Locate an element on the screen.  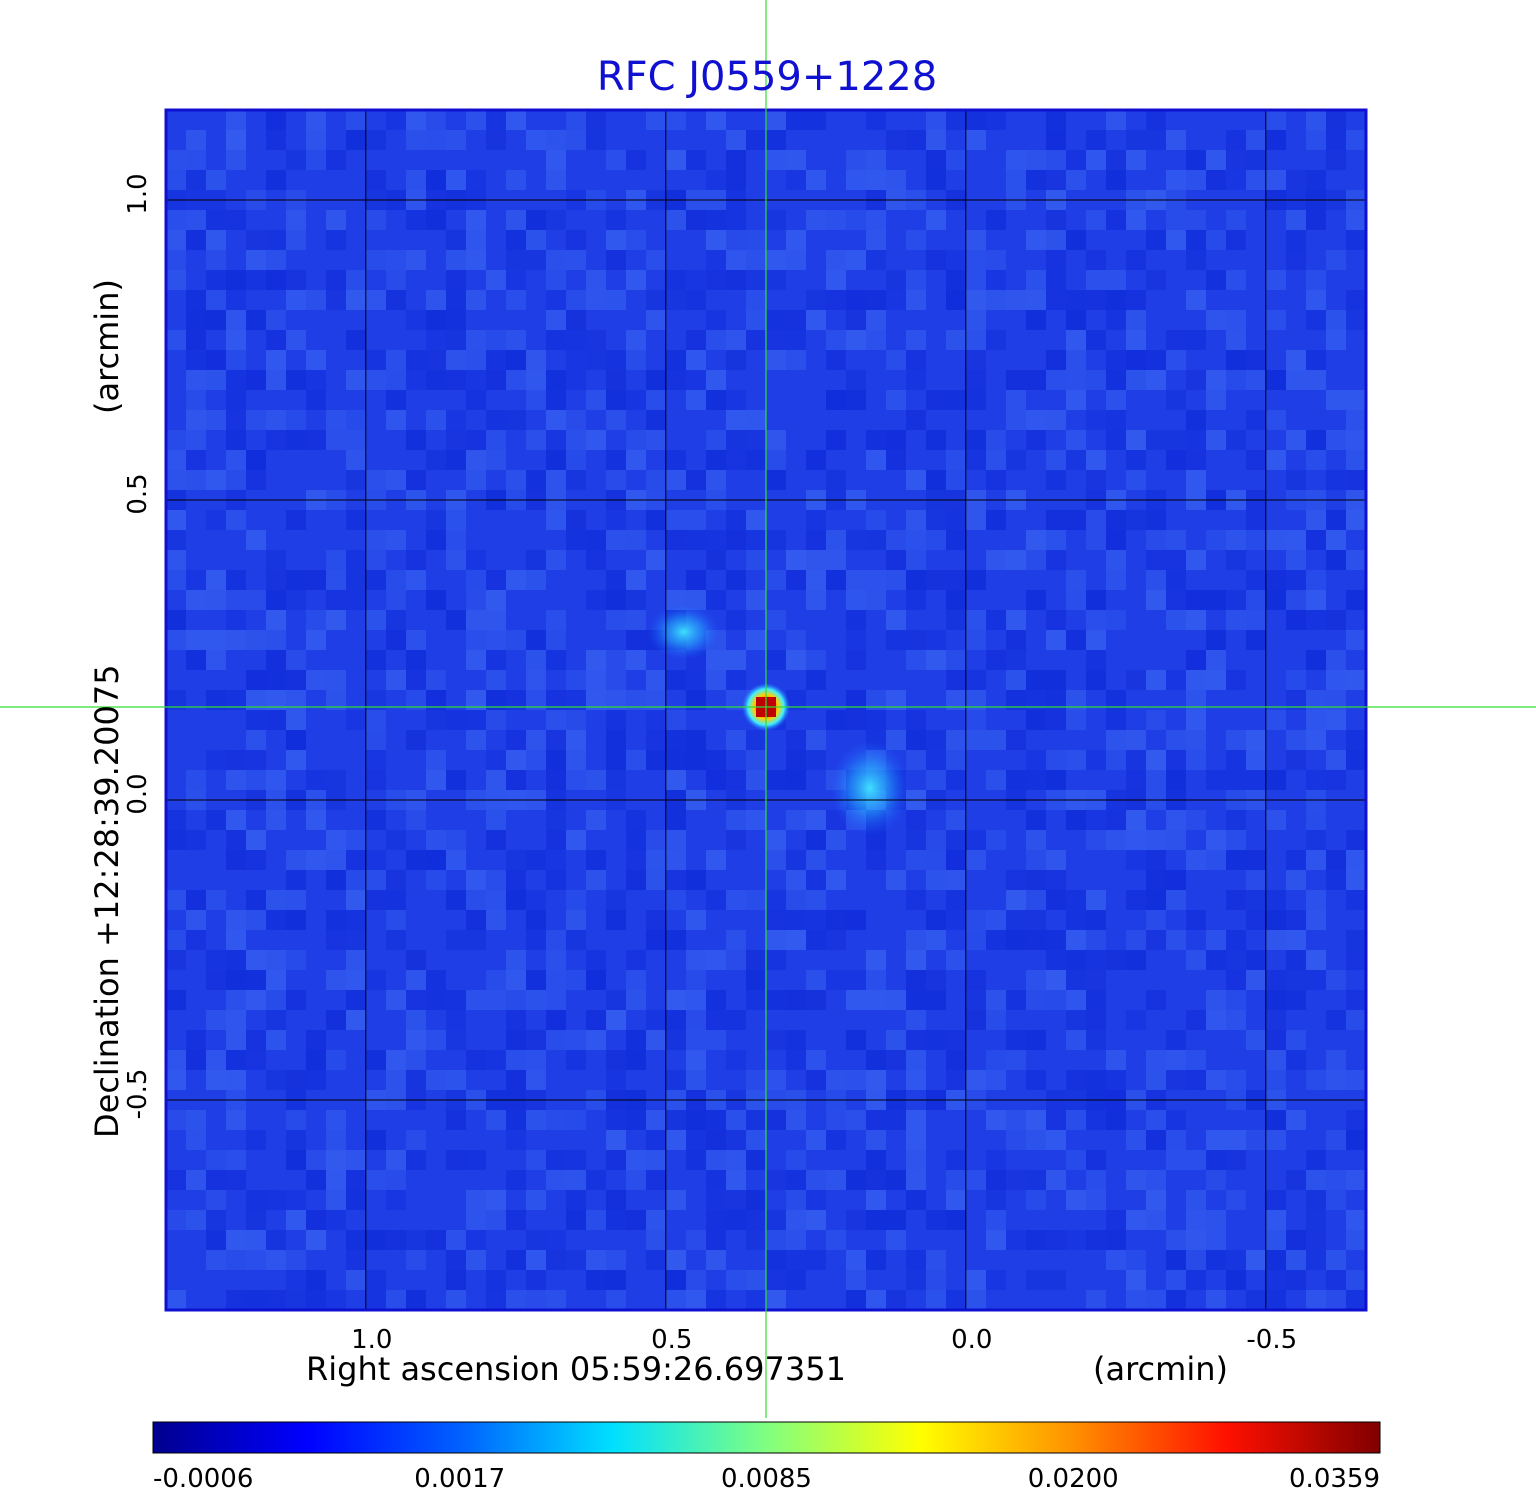
colorbar-tick-label: 0.0359 is located at coordinates (1334, 1479).